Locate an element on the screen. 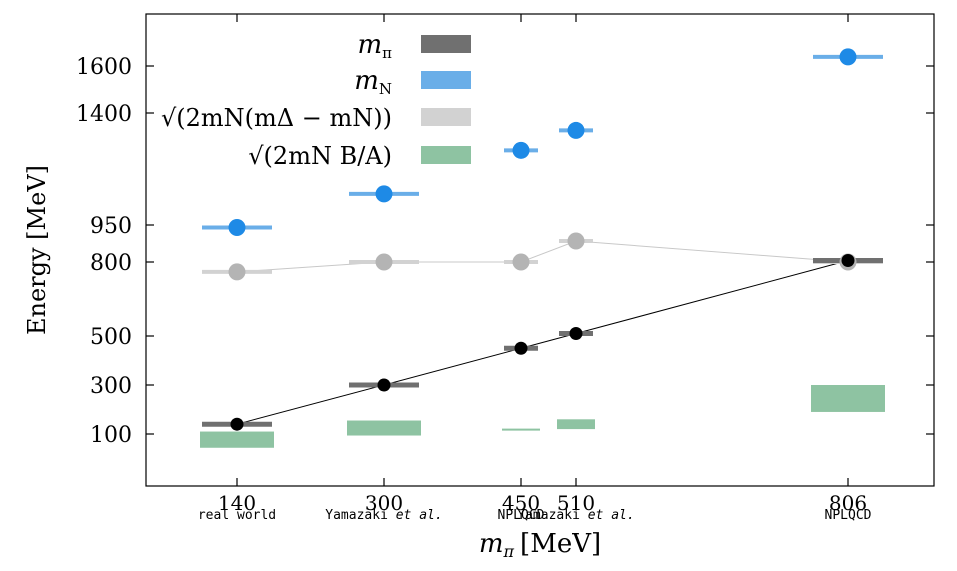 This screenshot has width=957, height=571. legend-label: mπ is located at coordinates (374, 46).